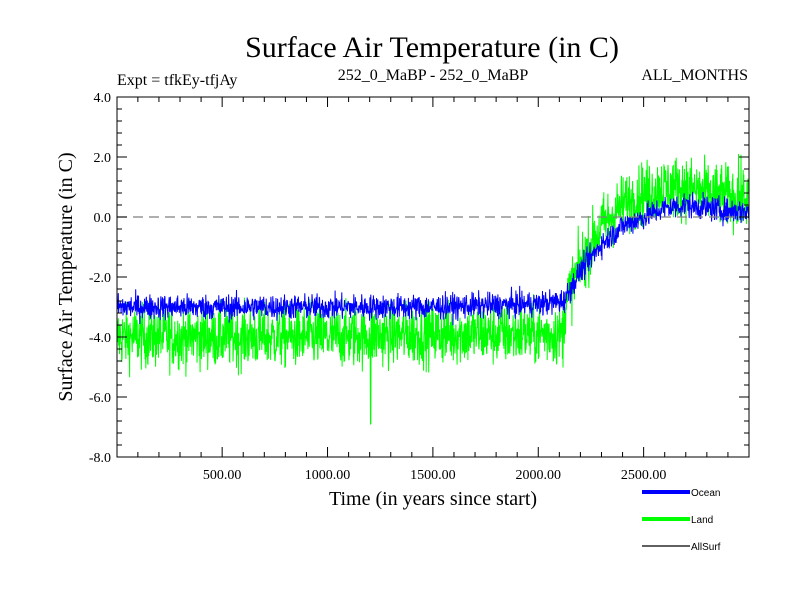  Describe the element at coordinates (433, 475) in the screenshot. I see `x-tick-label: 1500.00` at that location.